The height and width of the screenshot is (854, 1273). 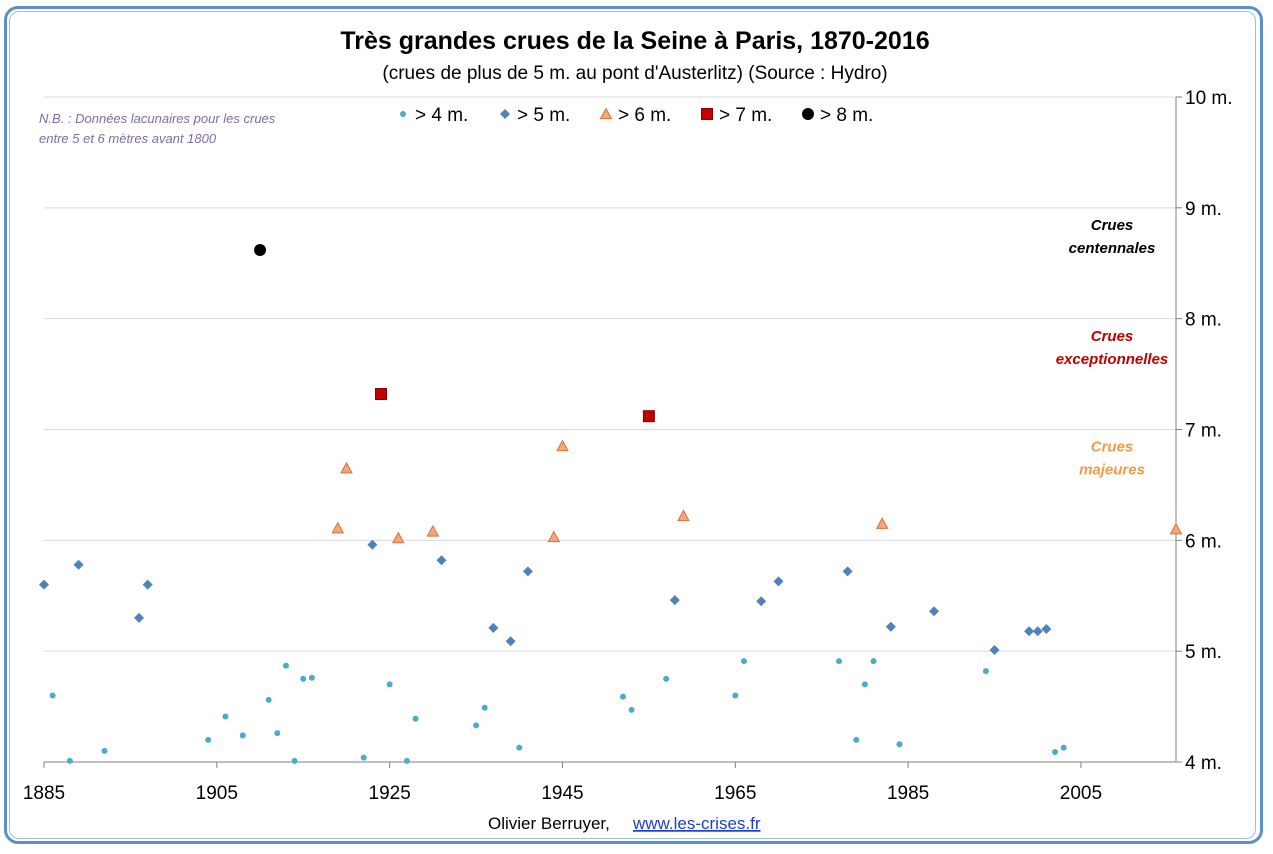 I want to click on credit-author: Olivier Berruyer,, so click(x=549, y=823).